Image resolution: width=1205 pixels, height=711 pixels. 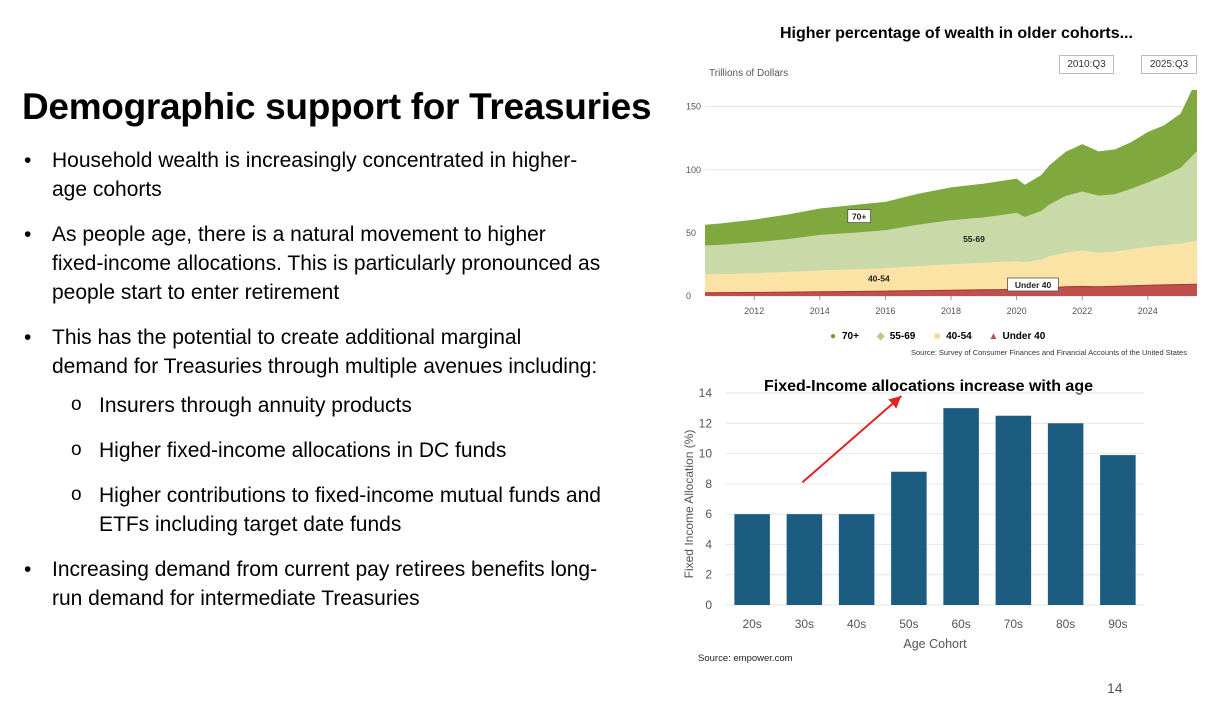 I want to click on x-tick-label: 2018, so click(x=951, y=311).